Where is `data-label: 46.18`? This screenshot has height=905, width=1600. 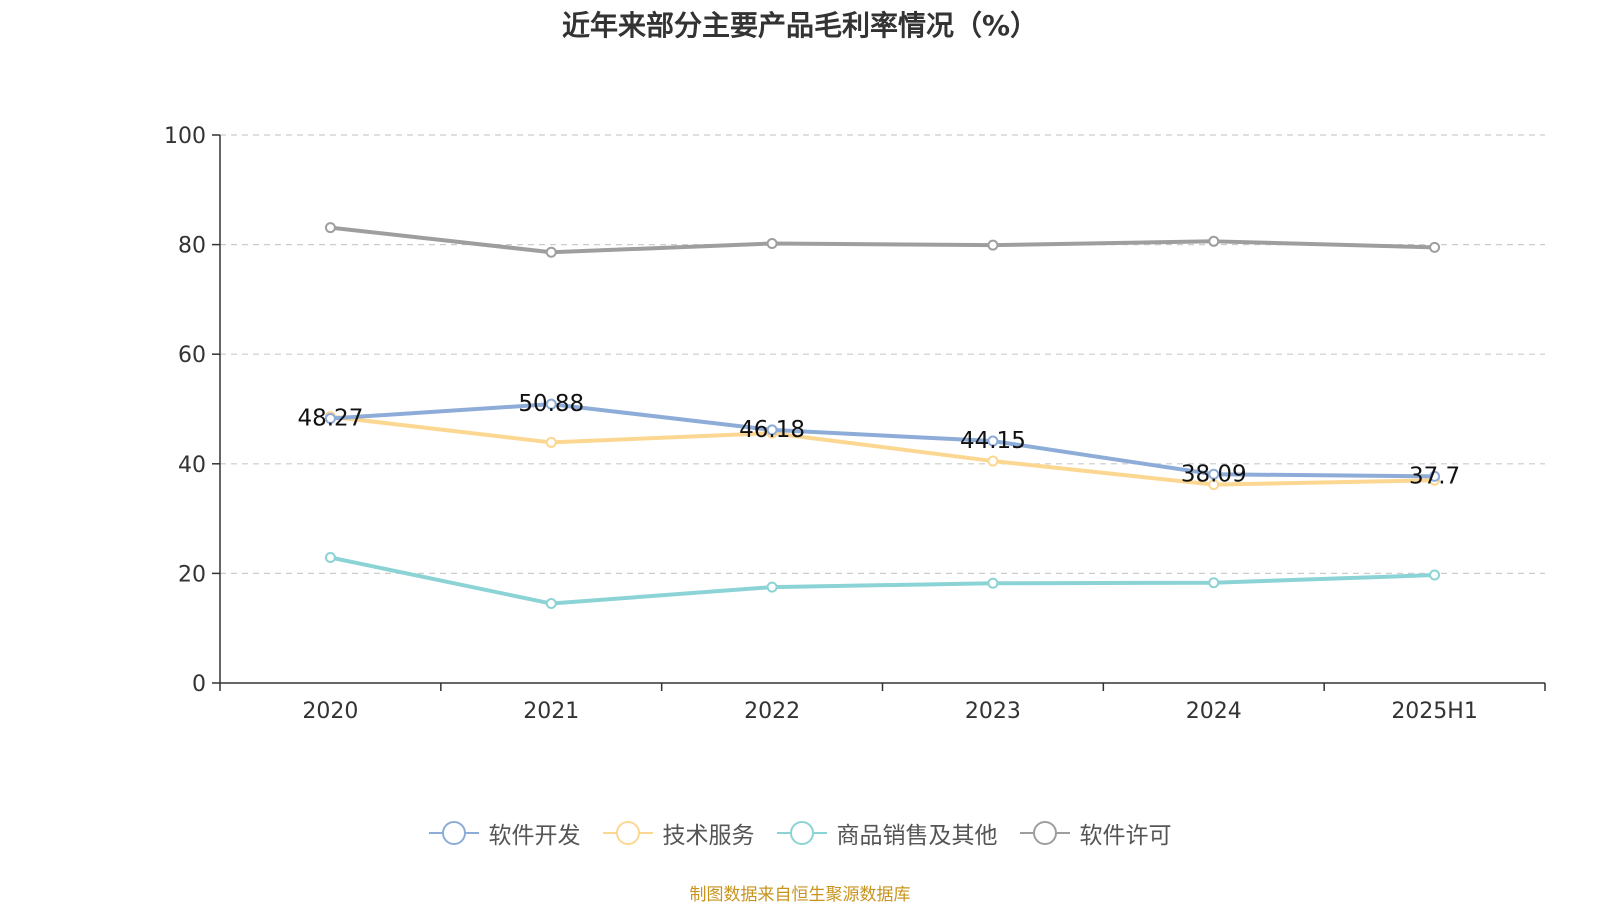 data-label: 46.18 is located at coordinates (772, 430).